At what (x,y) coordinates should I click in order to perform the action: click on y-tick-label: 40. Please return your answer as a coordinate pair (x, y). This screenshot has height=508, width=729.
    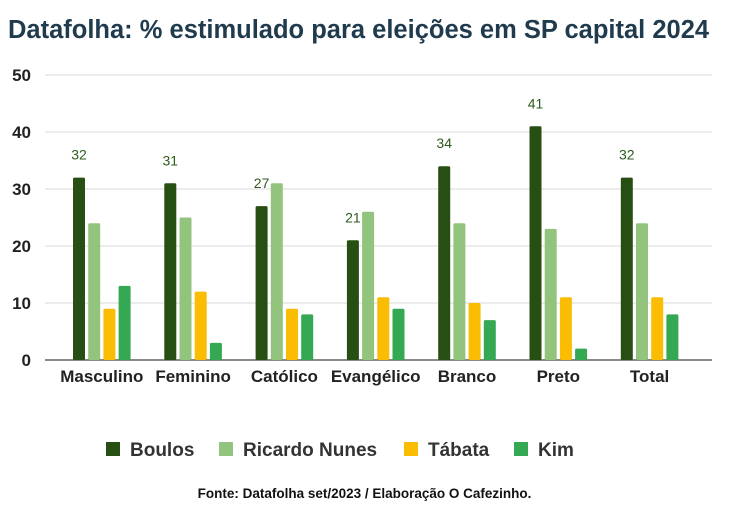
    Looking at the image, I should click on (21, 132).